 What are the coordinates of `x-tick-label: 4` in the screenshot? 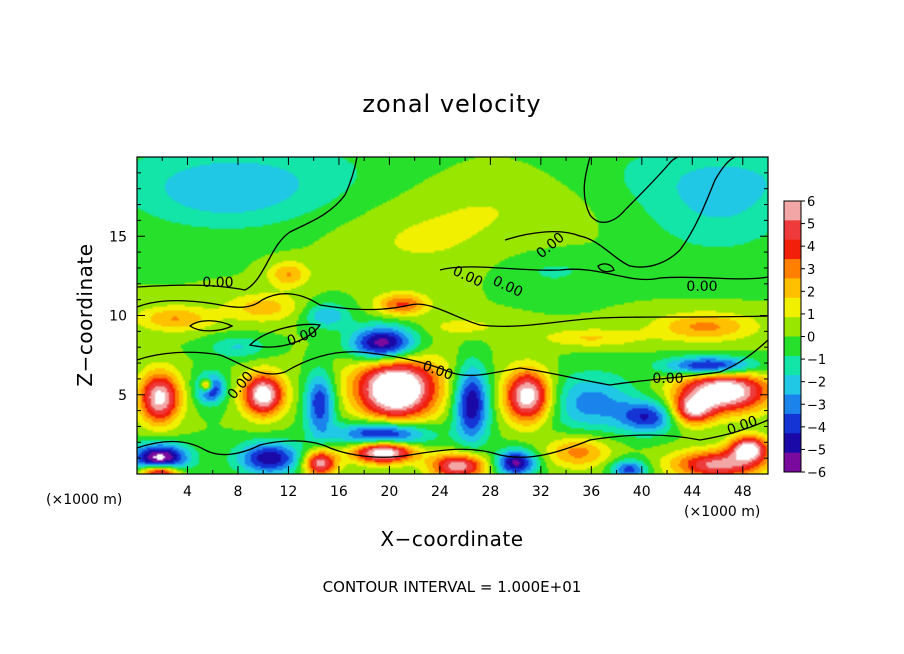 It's located at (187, 492).